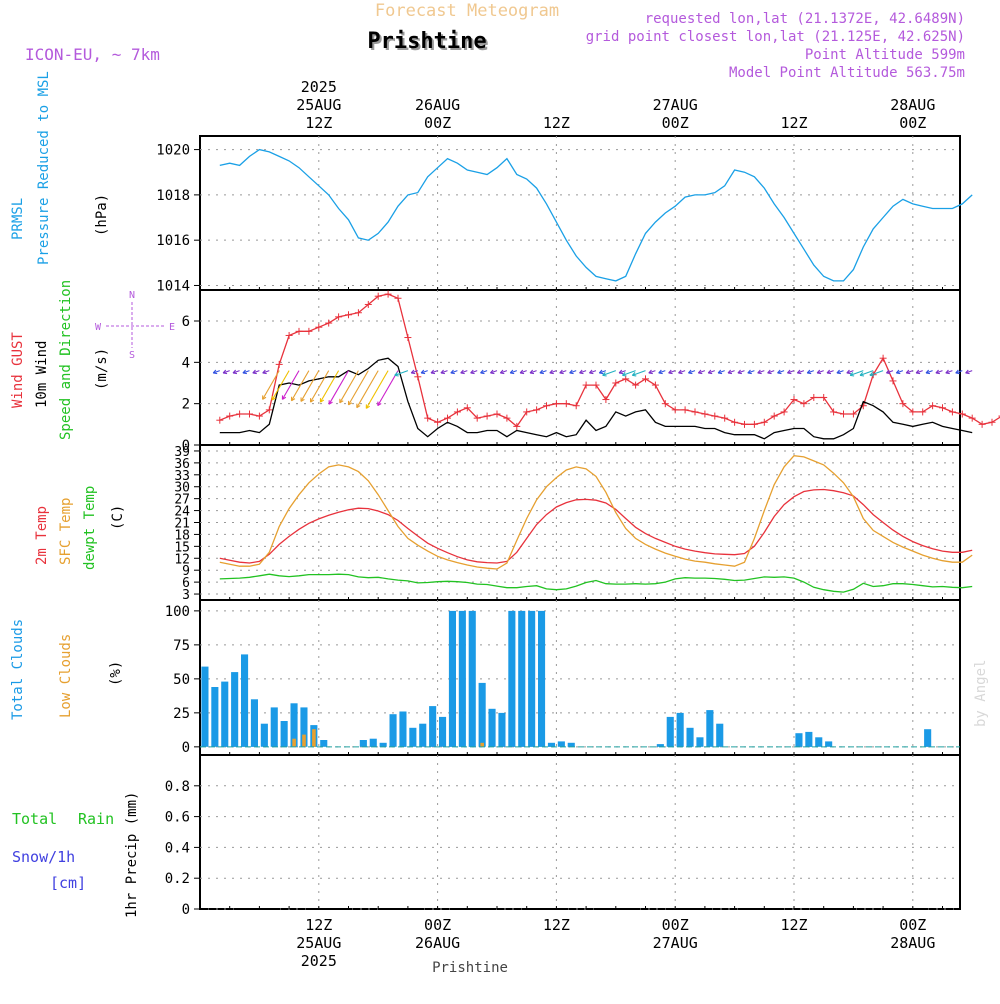 This screenshot has width=1000, height=1004. I want to click on top-time-label: 2025, so click(319, 87).